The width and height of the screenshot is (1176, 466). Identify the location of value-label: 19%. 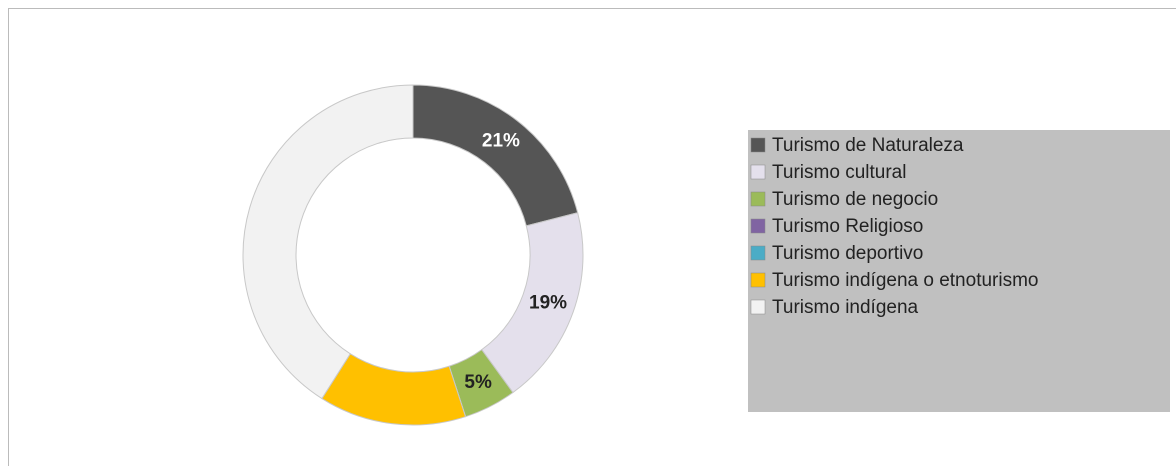
(548, 303).